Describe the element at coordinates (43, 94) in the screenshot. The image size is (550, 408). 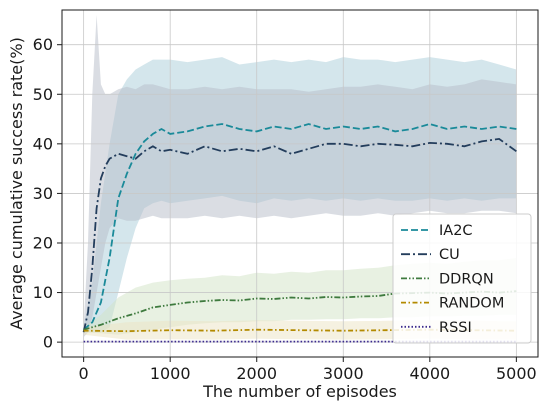
I see `y-tick-label: 50` at that location.